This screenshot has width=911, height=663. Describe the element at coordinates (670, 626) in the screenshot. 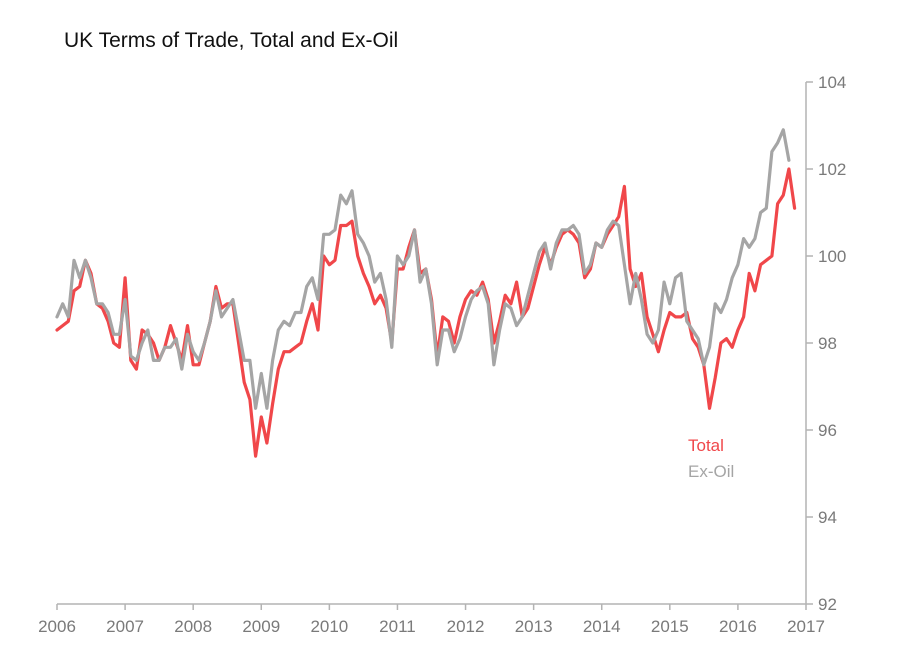

I see `x-tick-label: 2015` at that location.